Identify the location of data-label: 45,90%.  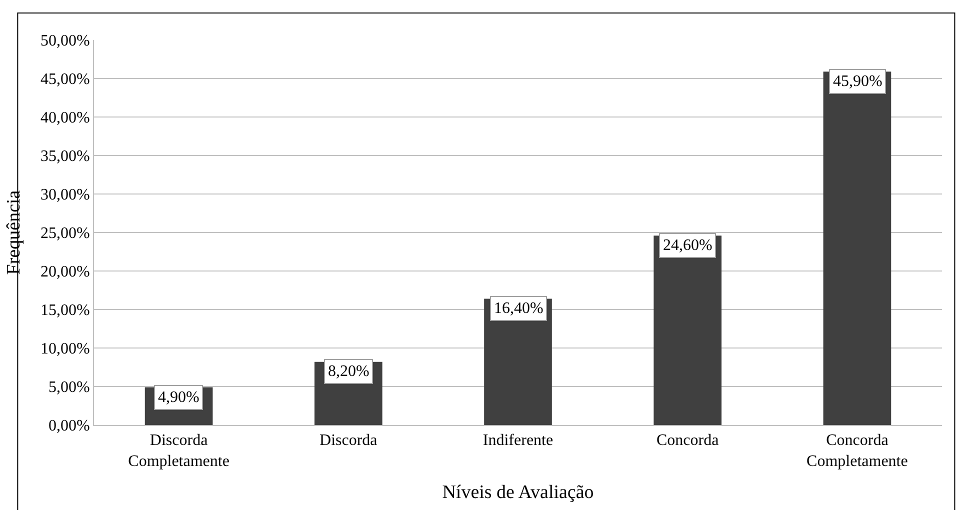
(857, 81).